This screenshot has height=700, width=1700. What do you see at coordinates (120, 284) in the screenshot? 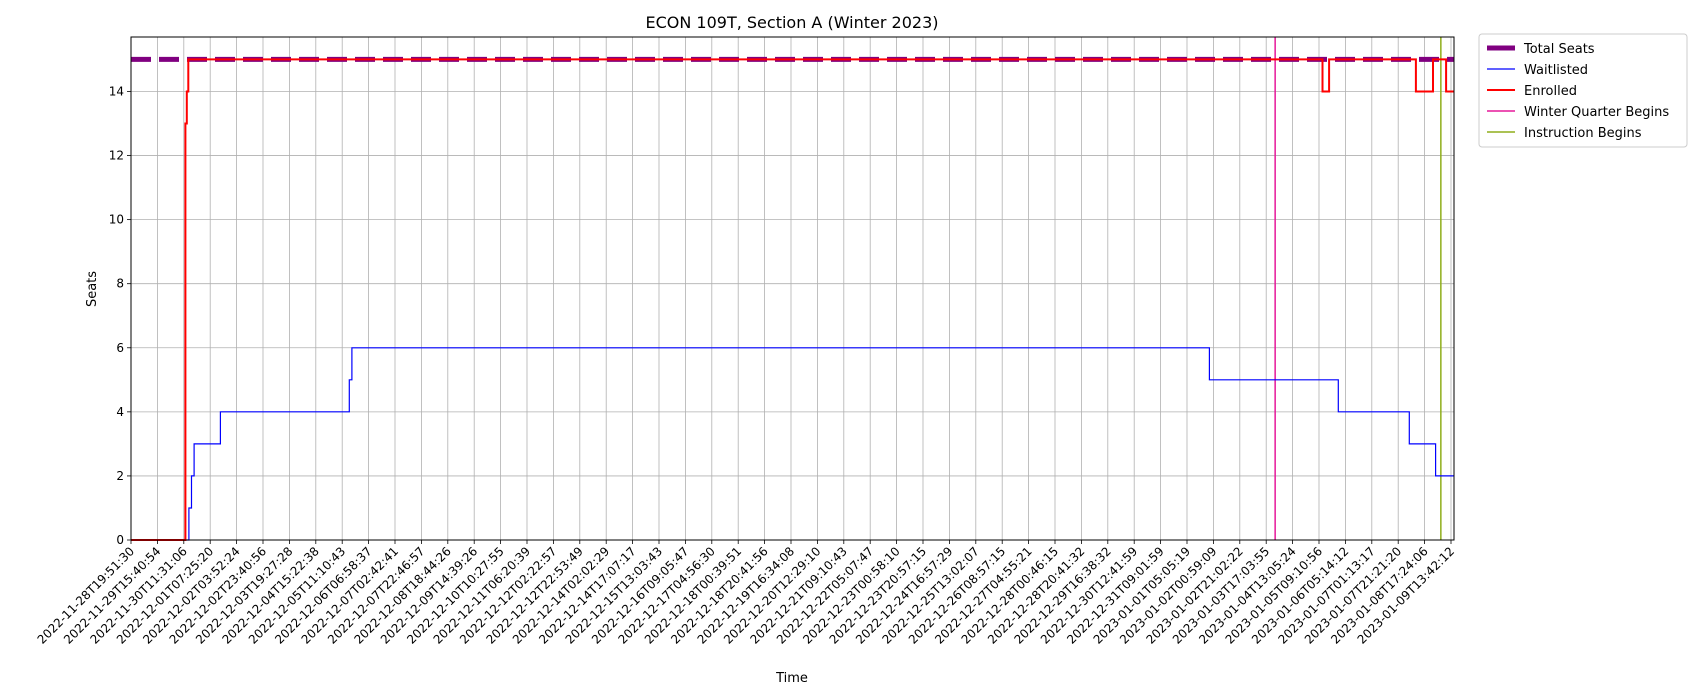
I see `y-tick-label: 8` at bounding box center [120, 284].